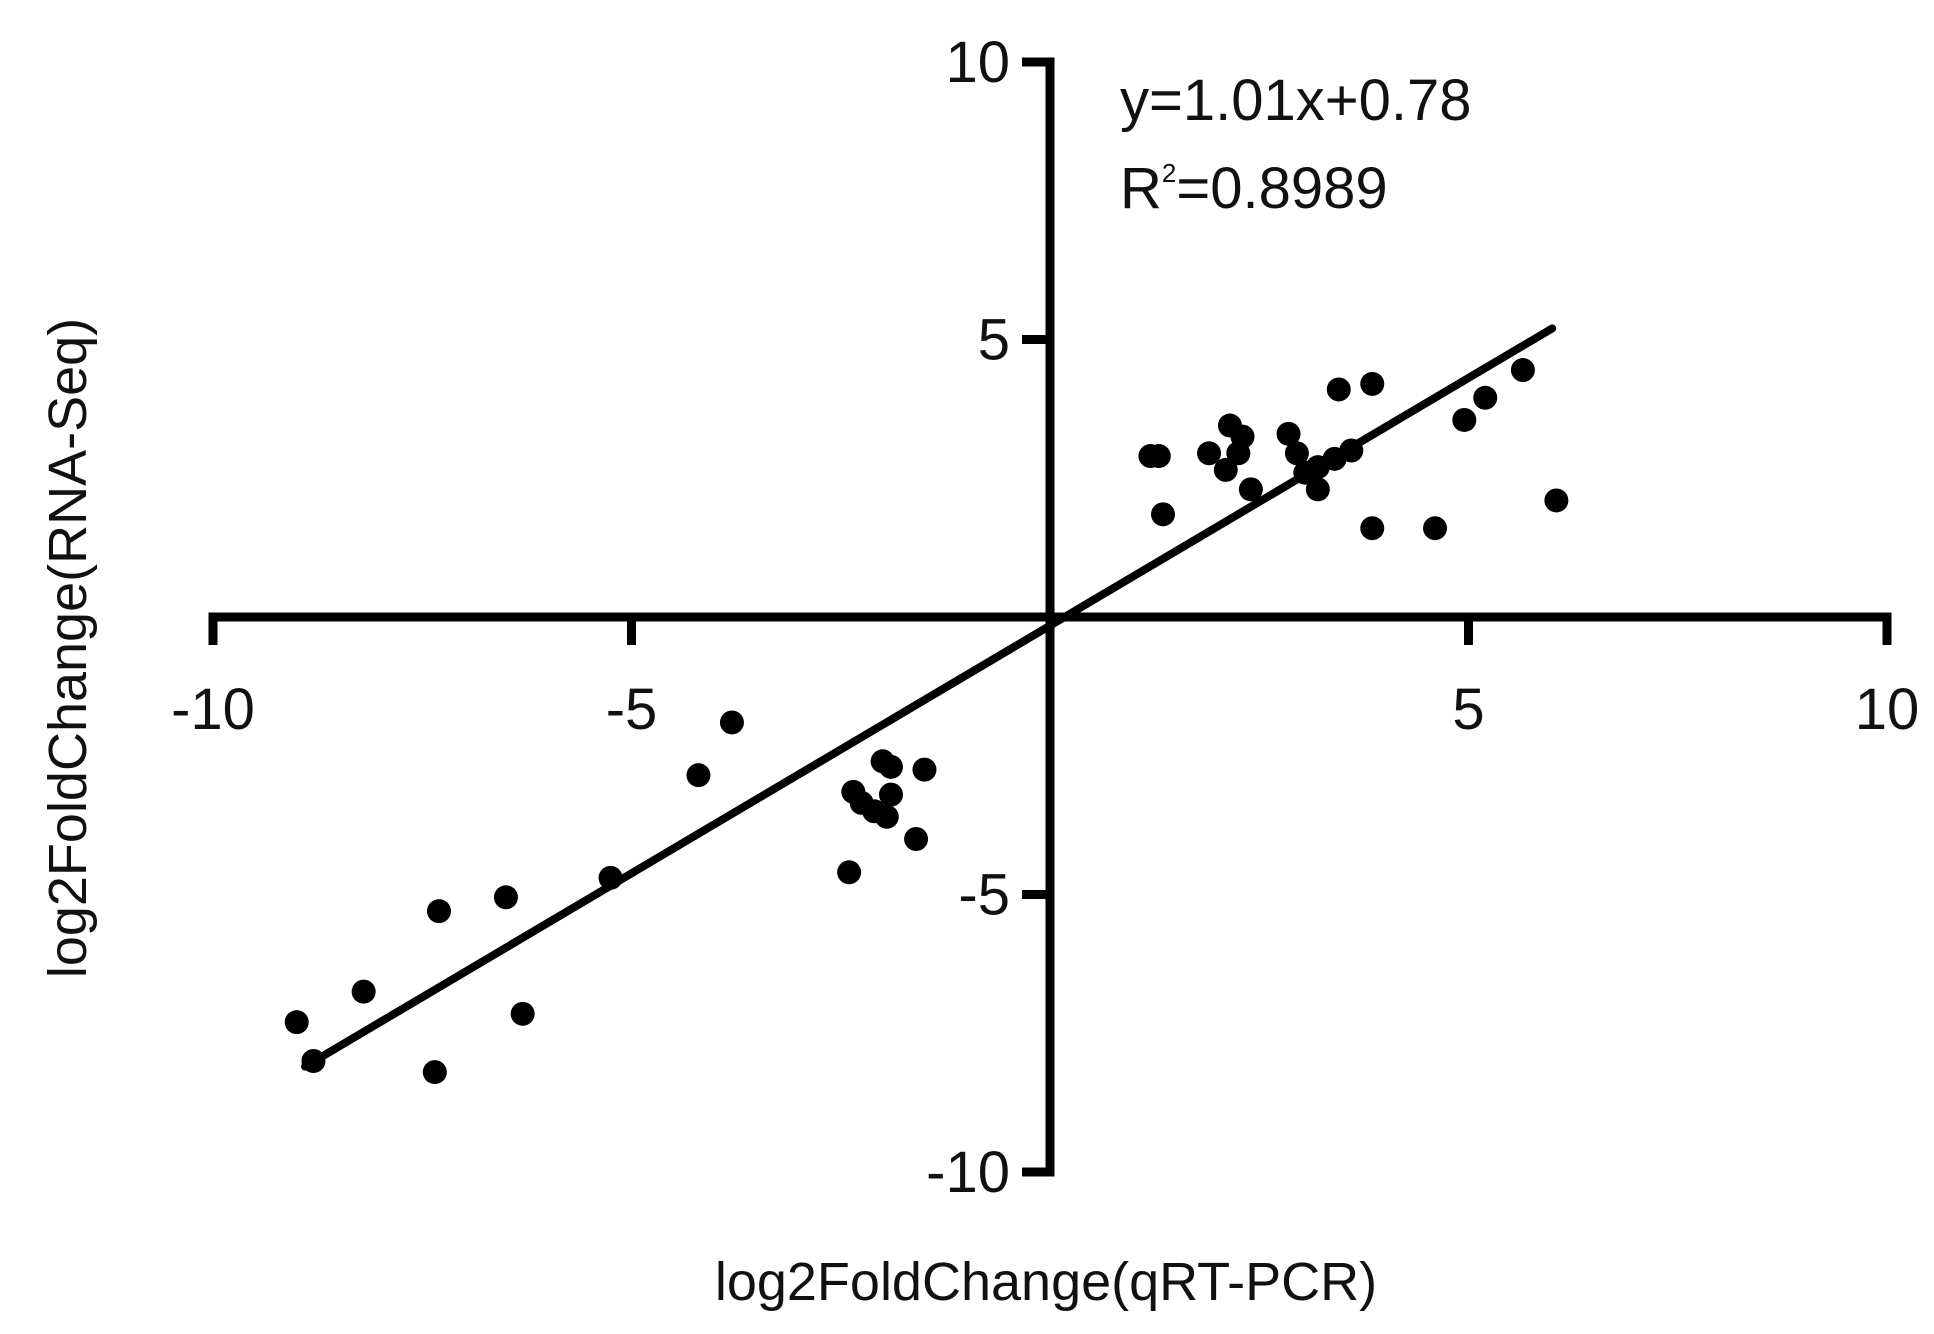 This screenshot has width=1934, height=1334. What do you see at coordinates (1281, 188) in the screenshot?
I see `r-squared-value: =0.8989` at bounding box center [1281, 188].